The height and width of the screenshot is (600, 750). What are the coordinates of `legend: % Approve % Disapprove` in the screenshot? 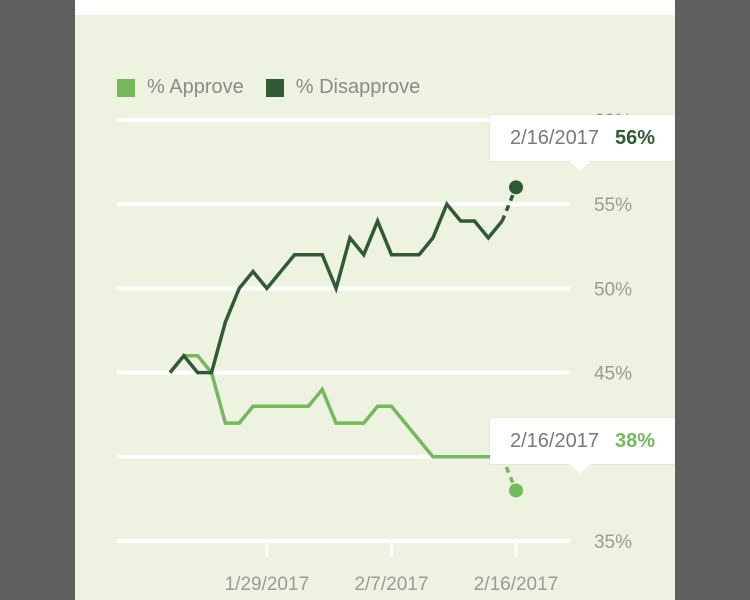 It's located at (279, 87).